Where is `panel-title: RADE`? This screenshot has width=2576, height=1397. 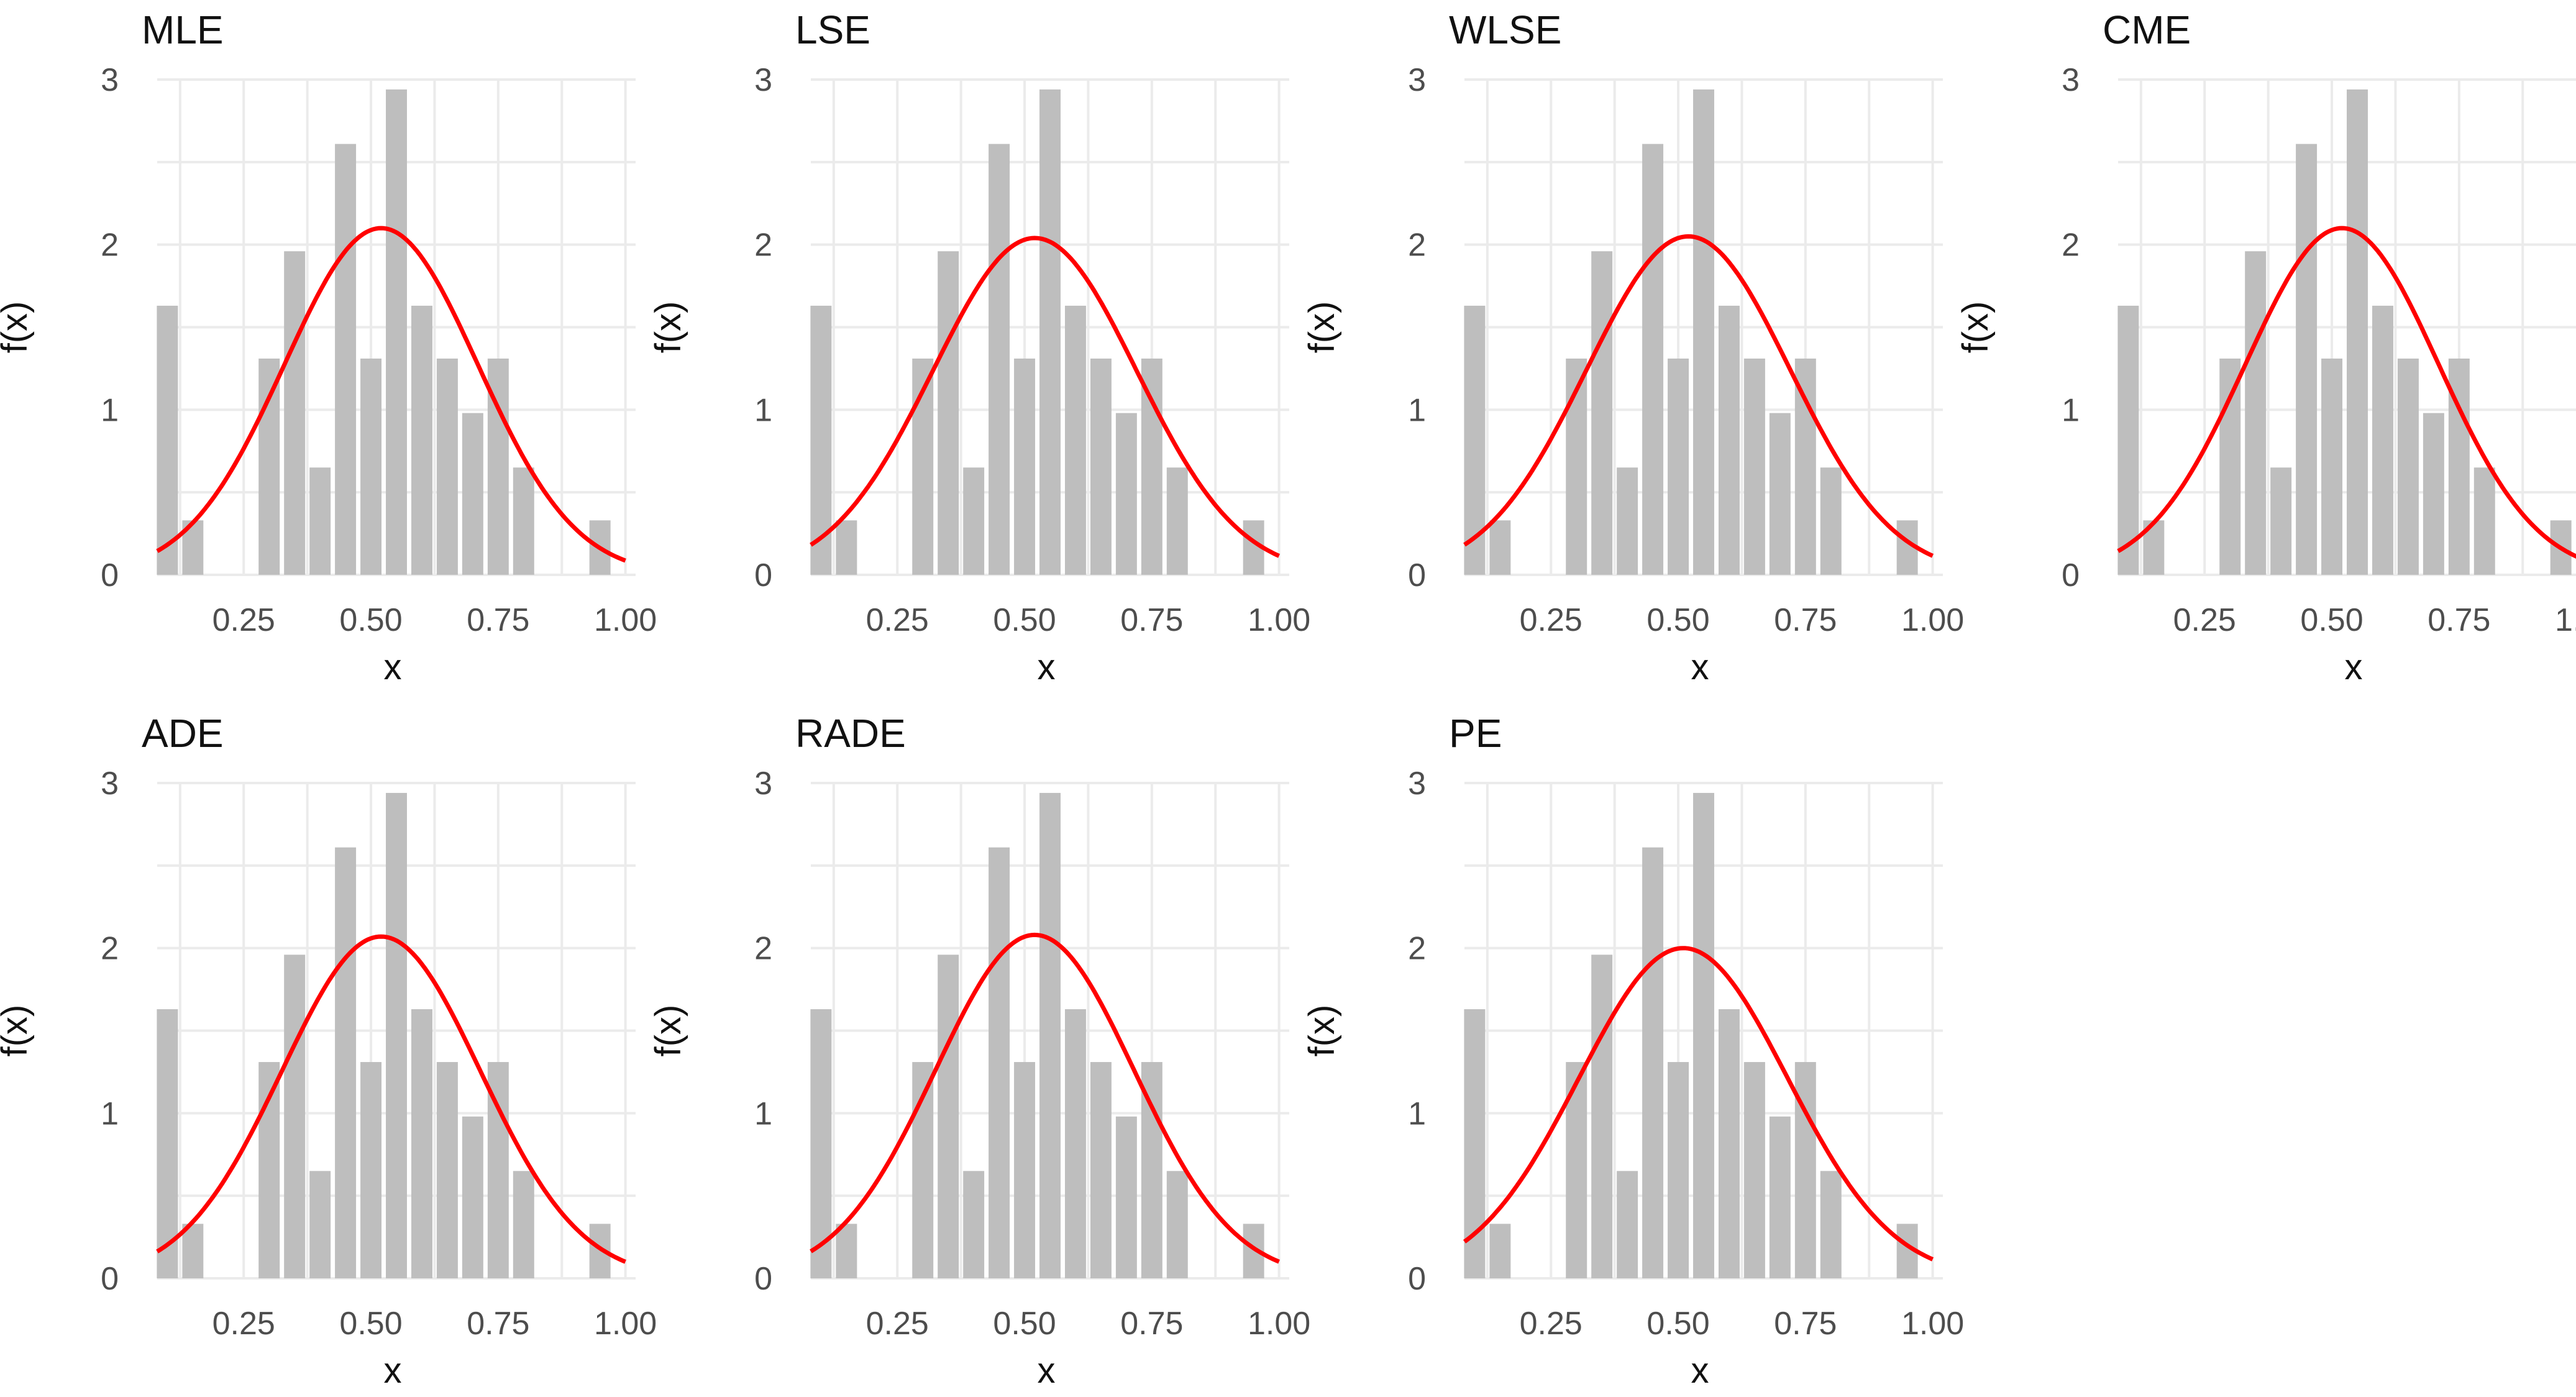 panel-title: RADE is located at coordinates (850, 734).